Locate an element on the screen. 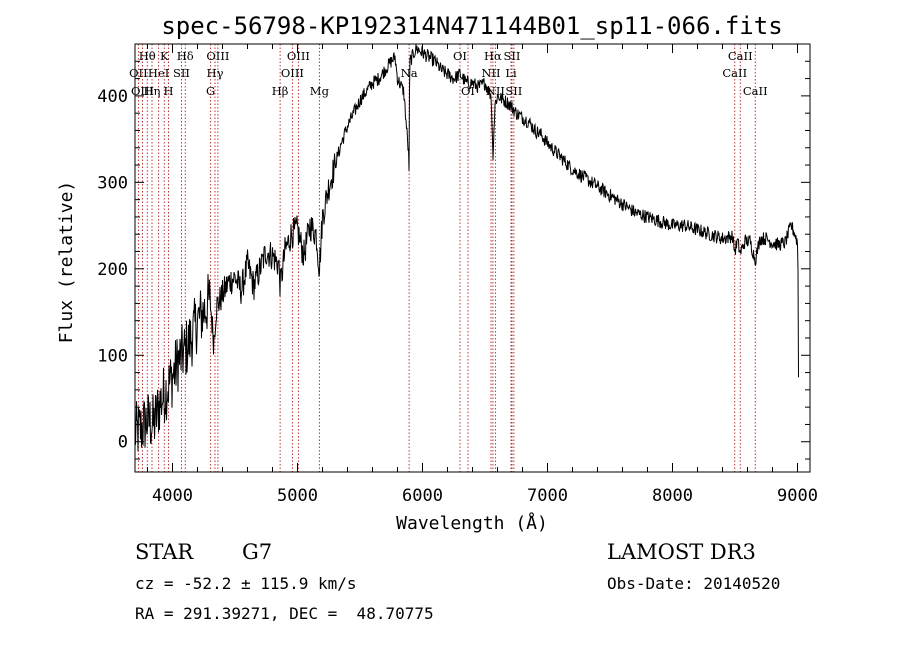 The height and width of the screenshot is (649, 900). line-label-4: K is located at coordinates (164, 56).